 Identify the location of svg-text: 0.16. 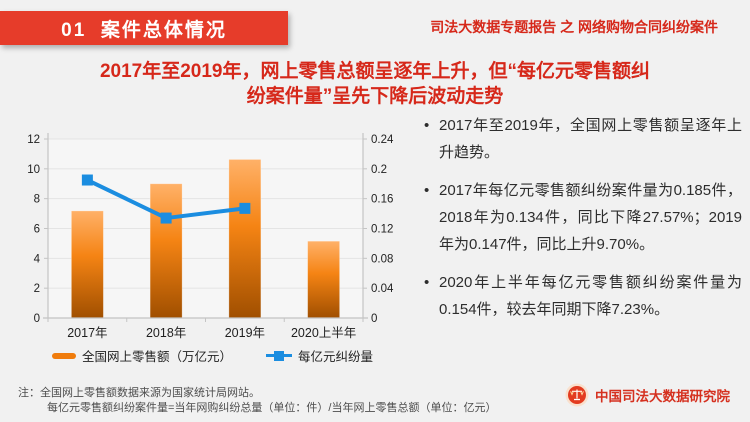
(382, 200).